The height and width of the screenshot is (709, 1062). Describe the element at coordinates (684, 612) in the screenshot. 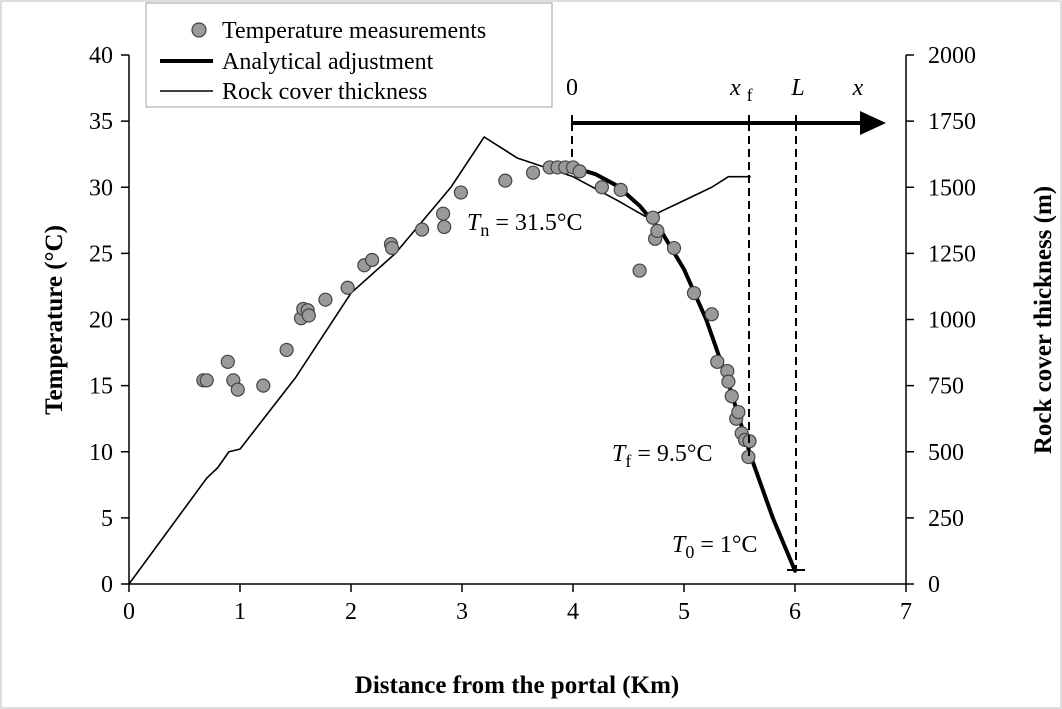

I see `x-tick-label: 5` at that location.